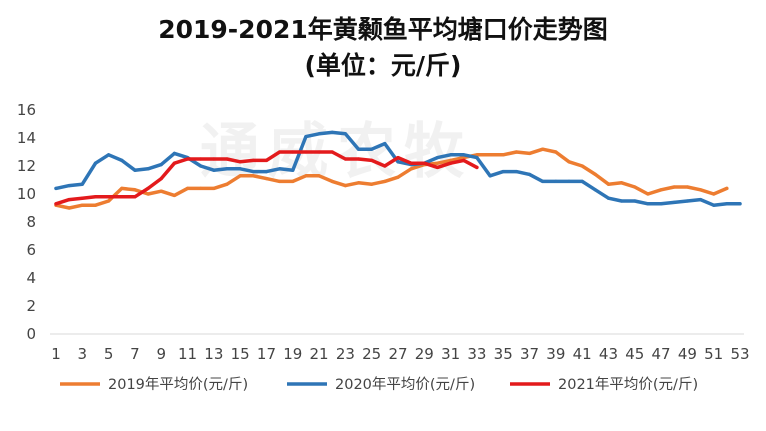  I want to click on x-tick-label: 19, so click(292, 354).